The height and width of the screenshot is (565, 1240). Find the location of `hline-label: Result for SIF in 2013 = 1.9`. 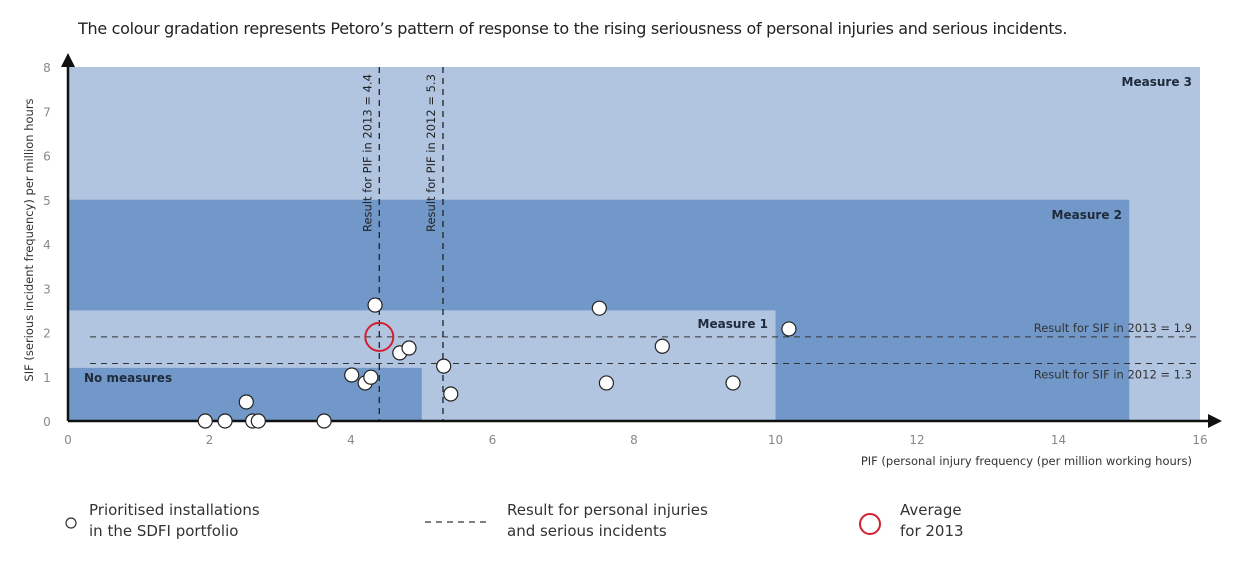

hline-label: Result for SIF in 2013 = 1.9 is located at coordinates (1113, 328).